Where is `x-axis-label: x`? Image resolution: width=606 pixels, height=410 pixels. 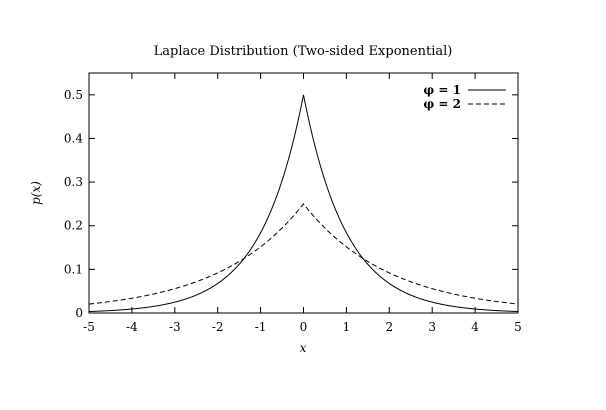 x-axis-label: x is located at coordinates (303, 348).